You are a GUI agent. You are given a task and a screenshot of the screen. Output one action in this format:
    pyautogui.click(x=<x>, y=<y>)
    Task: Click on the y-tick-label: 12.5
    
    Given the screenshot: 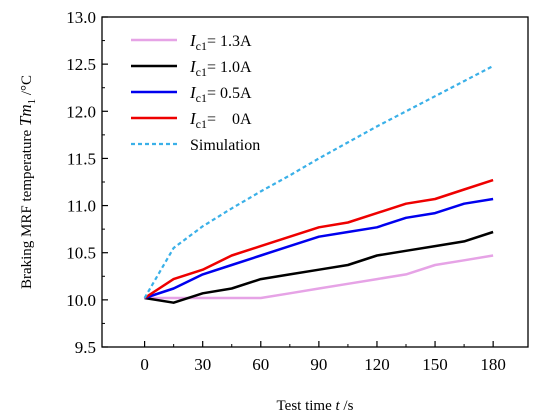 What is the action you would take?
    pyautogui.click(x=81, y=64)
    